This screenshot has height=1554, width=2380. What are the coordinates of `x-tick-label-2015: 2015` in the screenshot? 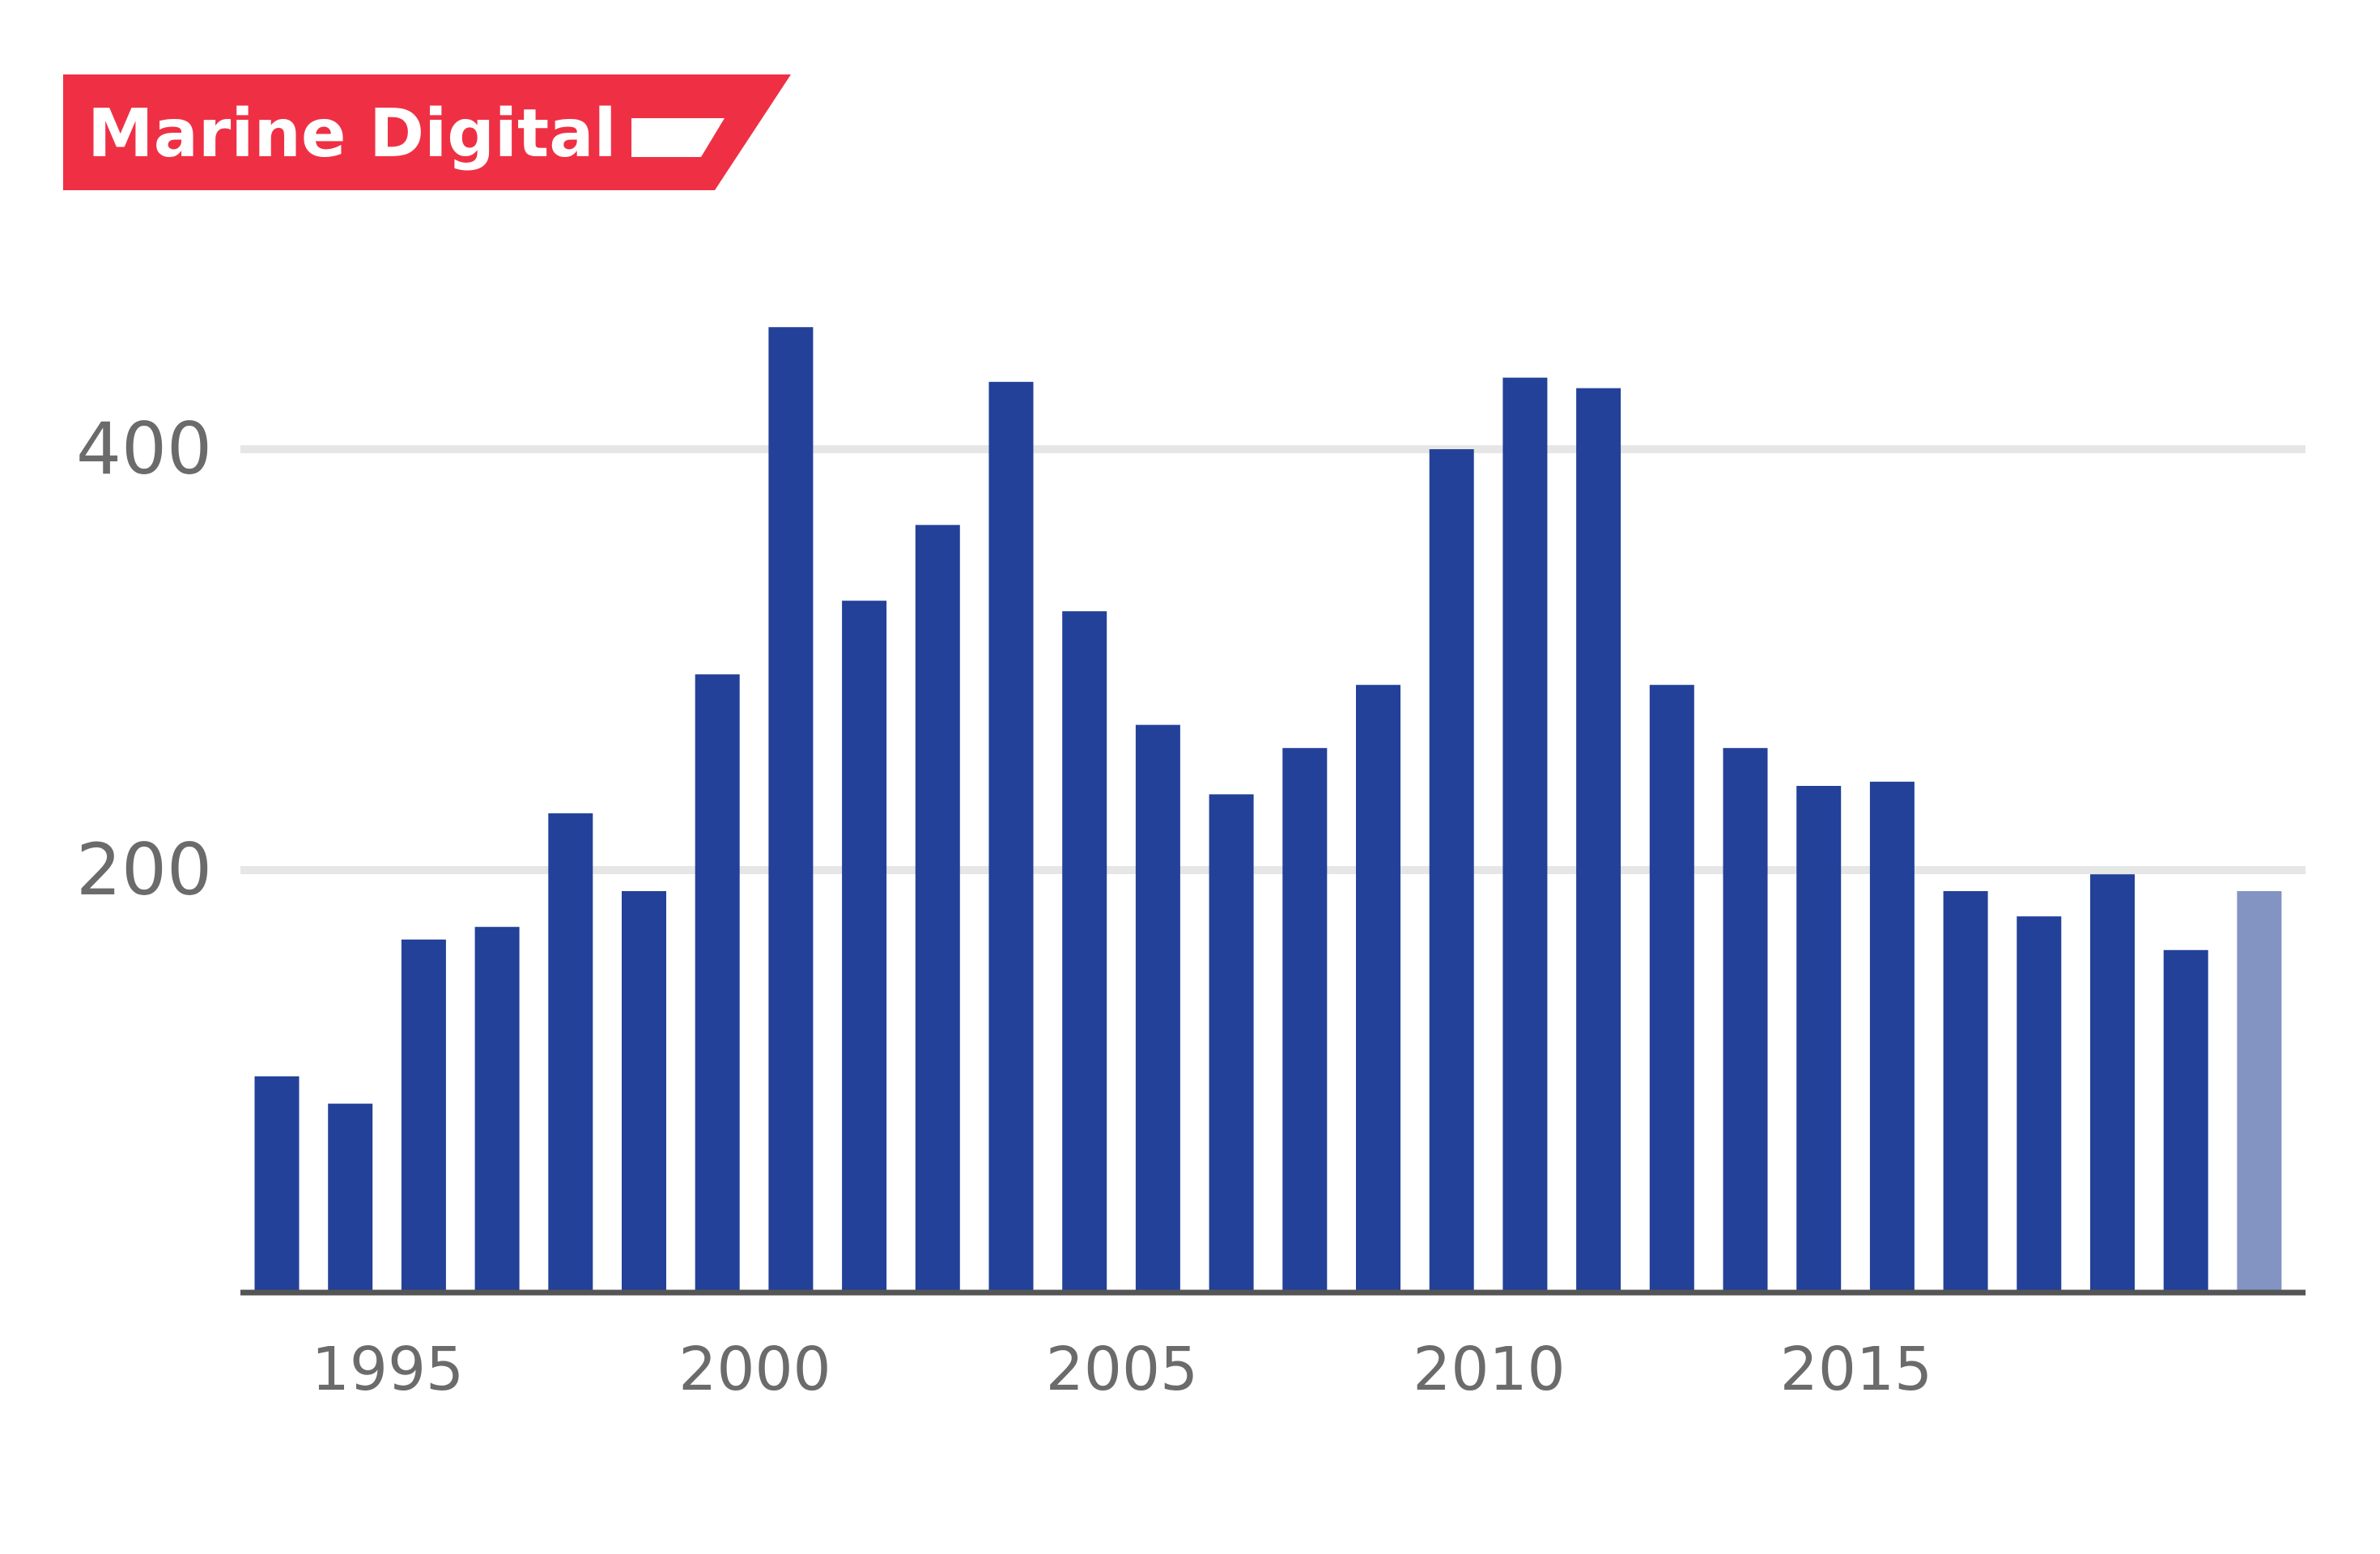 It's located at (1856, 1369).